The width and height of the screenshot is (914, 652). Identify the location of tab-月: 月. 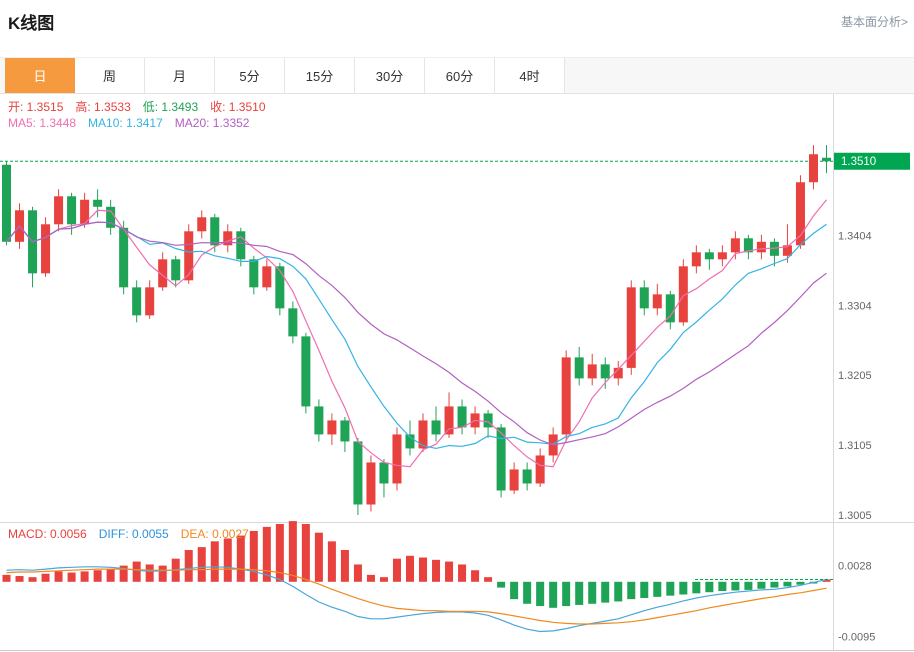
(180, 75).